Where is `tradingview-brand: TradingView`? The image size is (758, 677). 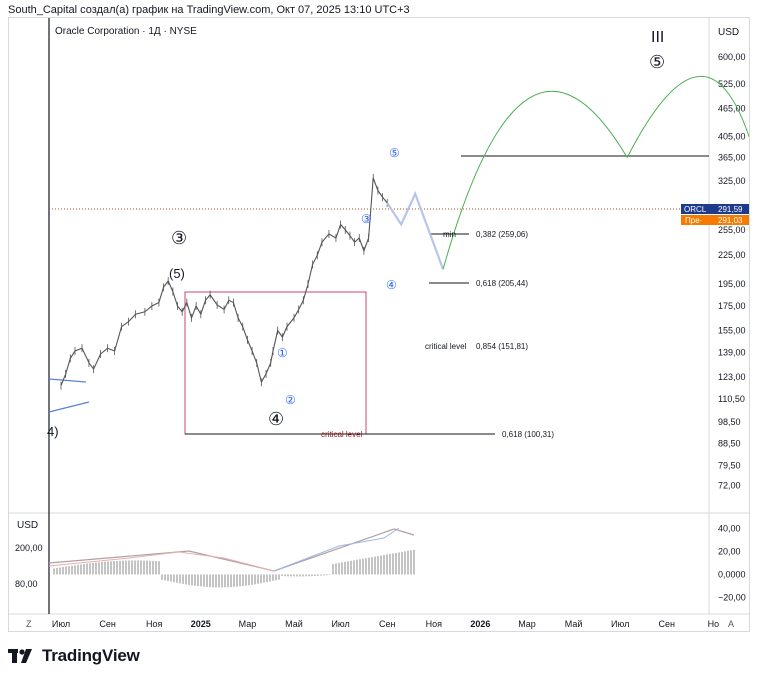 tradingview-brand: TradingView is located at coordinates (74, 656).